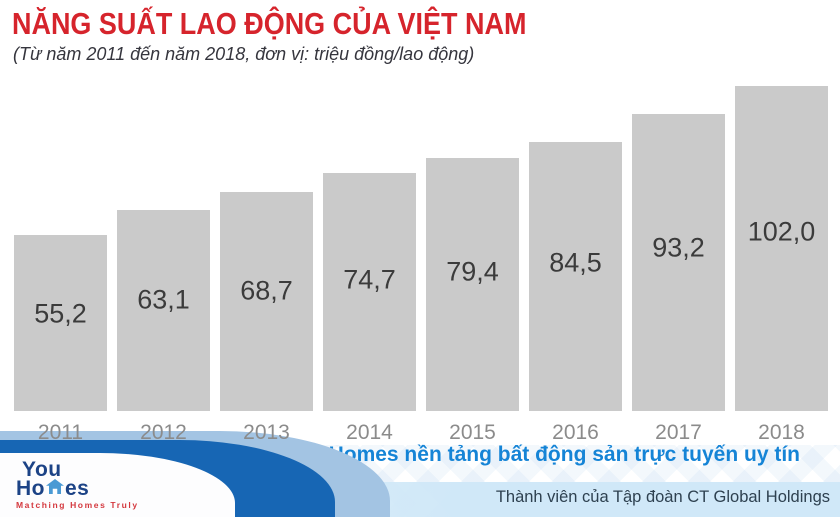 The image size is (840, 517). What do you see at coordinates (421, 433) in the screenshot?
I see `year-labels: 2011 2012 2013 2014 2015 2016 2017 2018` at bounding box center [421, 433].